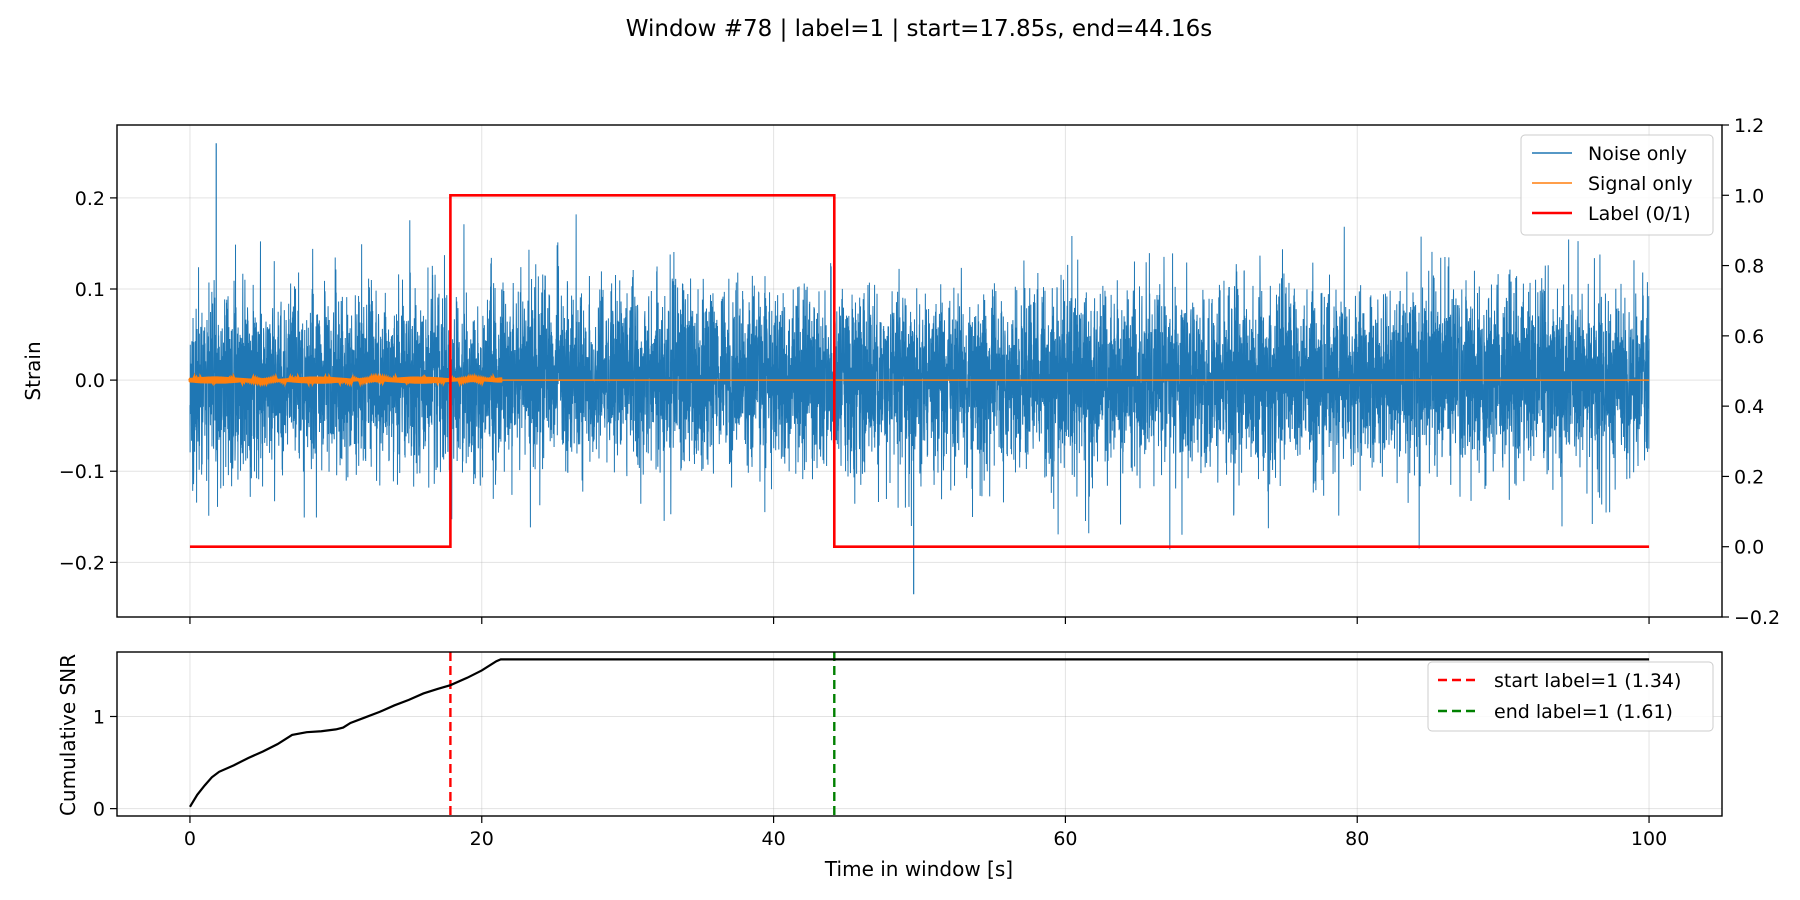 The width and height of the screenshot is (1800, 900). Describe the element at coordinates (918, 869) in the screenshot. I see `snr-x-label: Time in window [s]` at that location.